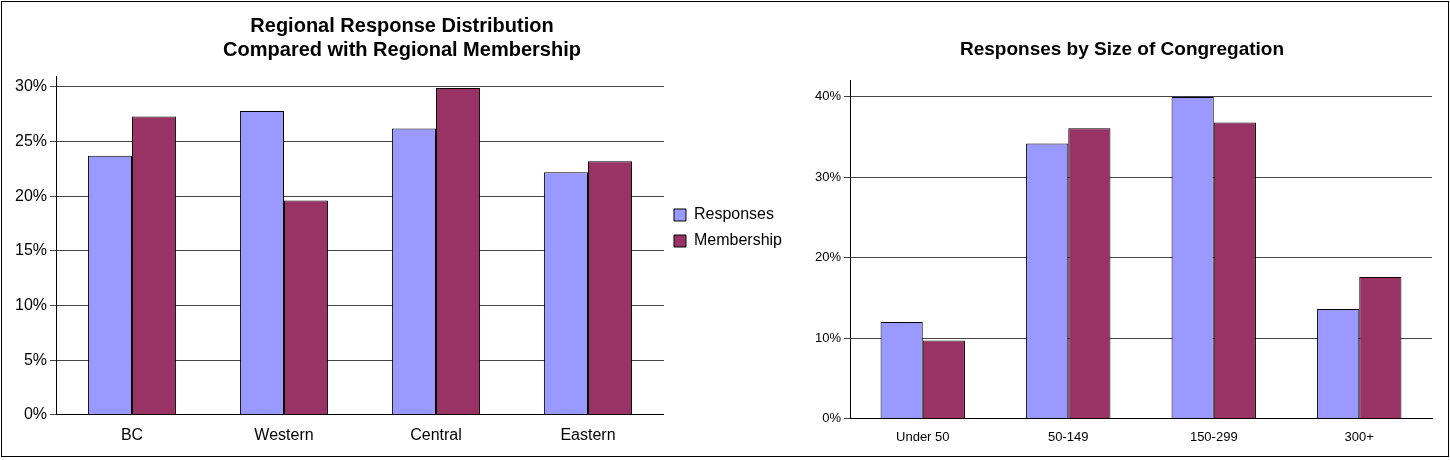  What do you see at coordinates (1068, 436) in the screenshot?
I see `x-tick-label: 50-149` at bounding box center [1068, 436].